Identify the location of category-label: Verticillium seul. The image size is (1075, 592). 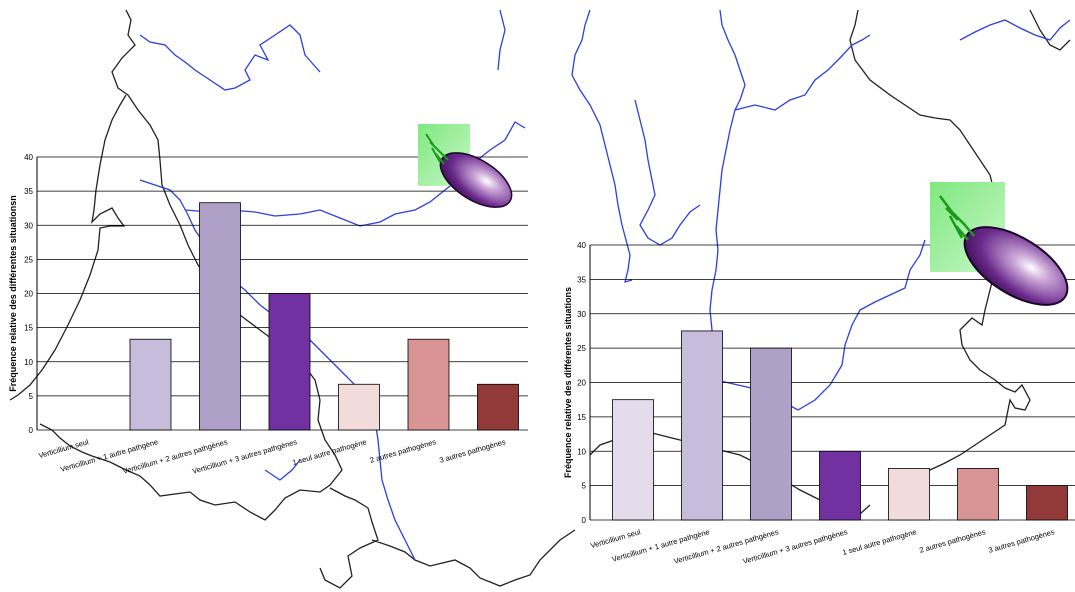
(615, 538).